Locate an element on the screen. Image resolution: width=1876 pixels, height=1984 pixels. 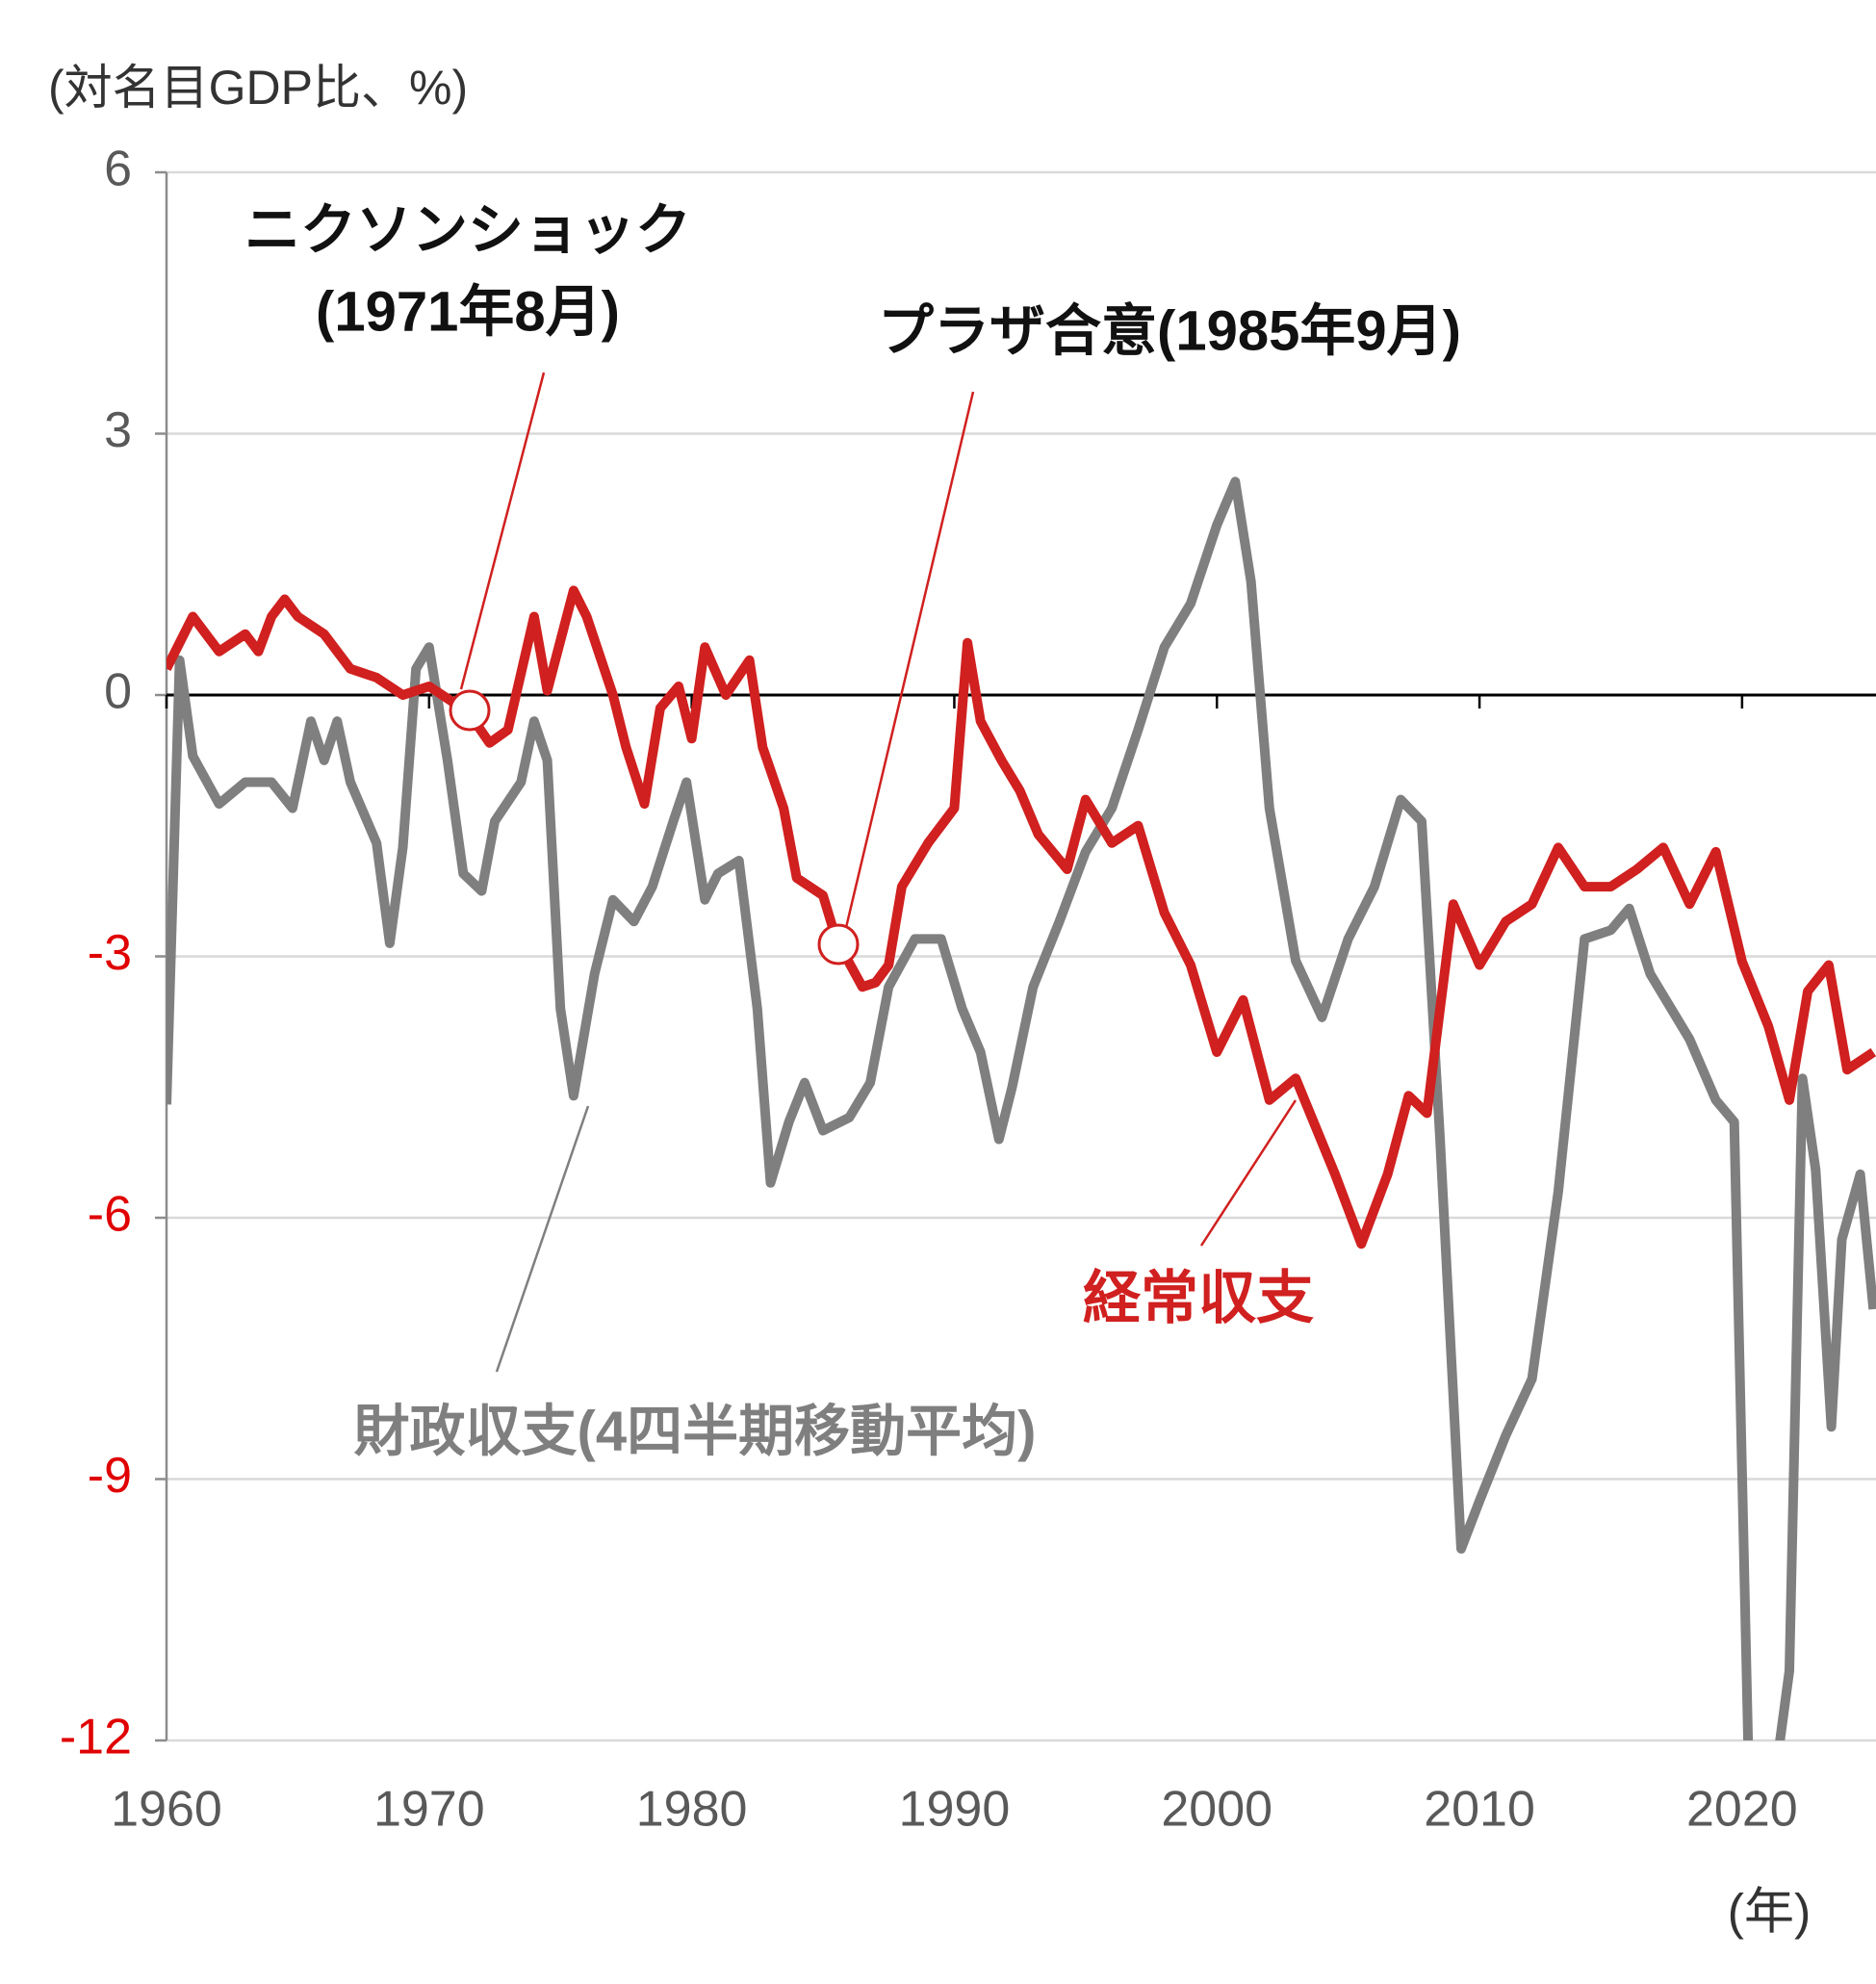
x-tick-label: 1990 is located at coordinates (955, 1810).